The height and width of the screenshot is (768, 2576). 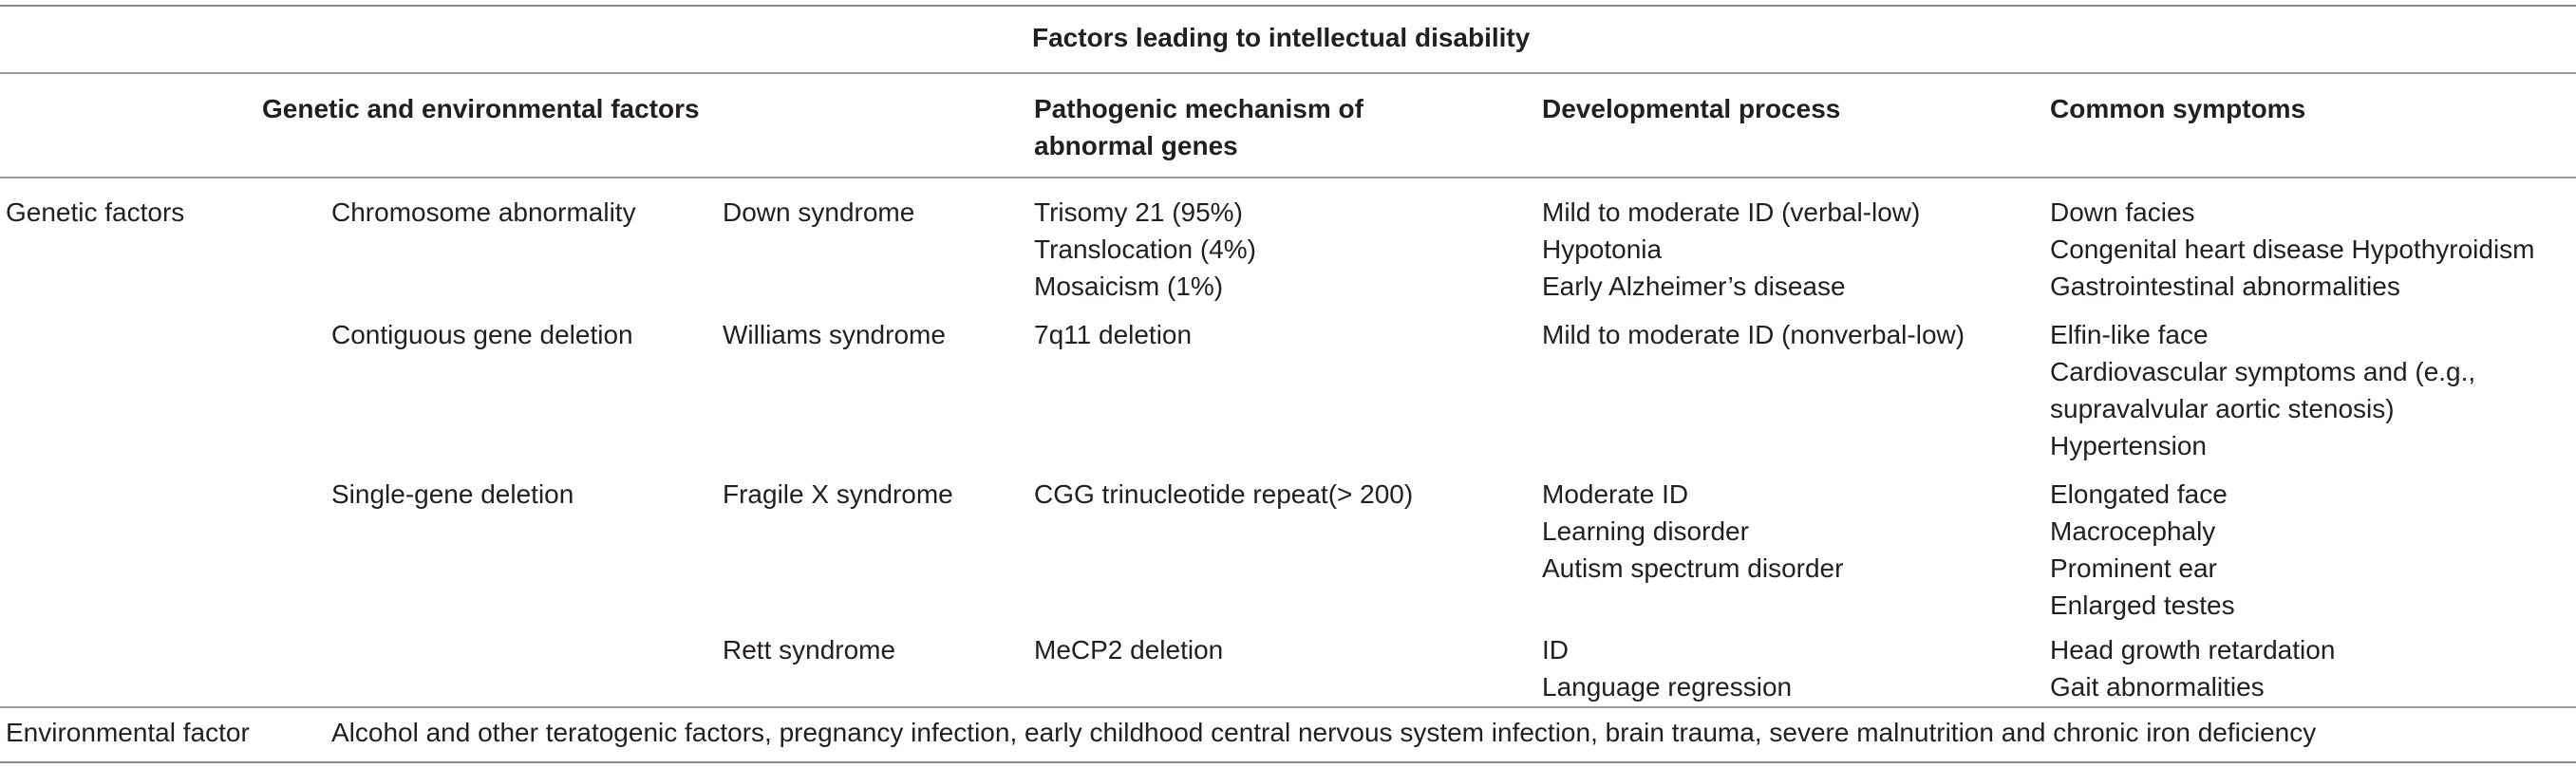 What do you see at coordinates (482, 334) in the screenshot?
I see `row-category: Contiguous gene deletion` at bounding box center [482, 334].